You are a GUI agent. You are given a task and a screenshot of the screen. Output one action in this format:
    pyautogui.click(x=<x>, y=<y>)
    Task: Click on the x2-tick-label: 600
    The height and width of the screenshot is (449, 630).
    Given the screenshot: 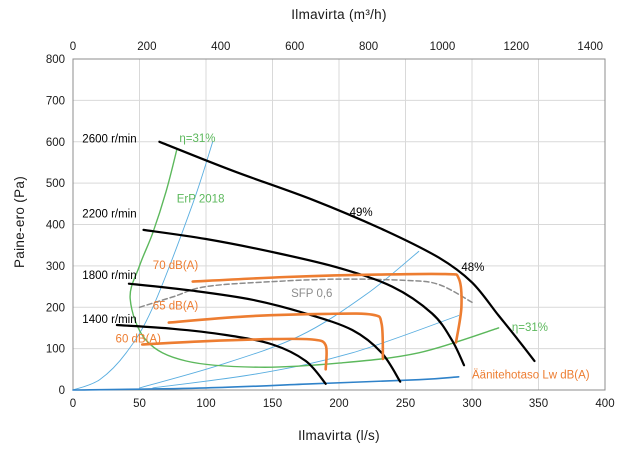 What is the action you would take?
    pyautogui.click(x=294, y=47)
    